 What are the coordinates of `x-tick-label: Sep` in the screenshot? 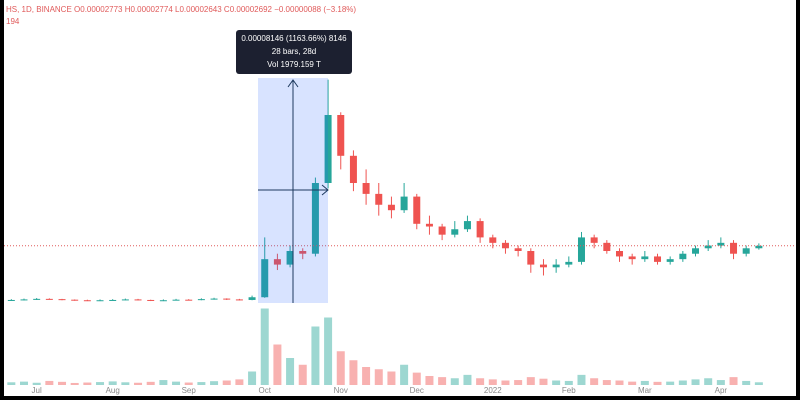 It's located at (189, 390).